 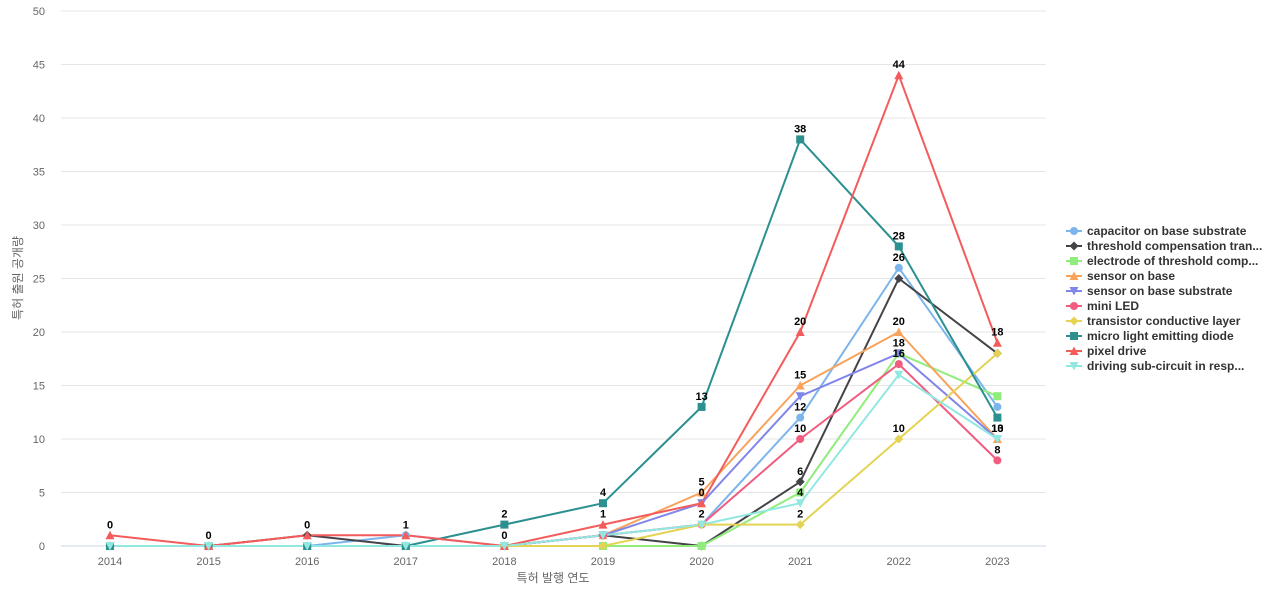 What do you see at coordinates (899, 354) in the screenshot?
I see `data-label: 16` at bounding box center [899, 354].